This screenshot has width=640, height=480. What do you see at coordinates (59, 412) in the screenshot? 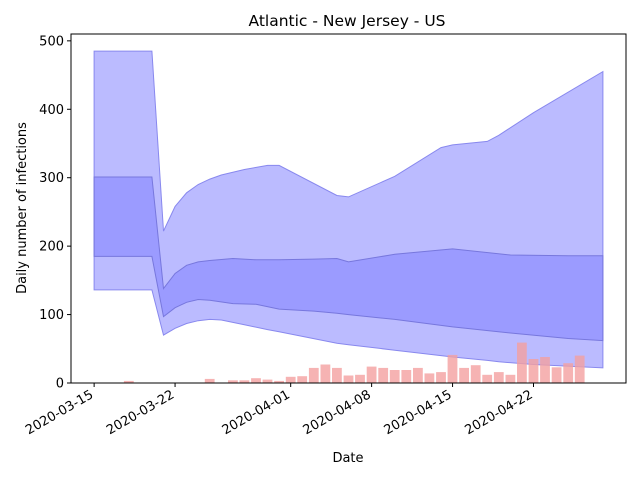
I see `x-tick-label: 2020-03-15` at bounding box center [59, 412].